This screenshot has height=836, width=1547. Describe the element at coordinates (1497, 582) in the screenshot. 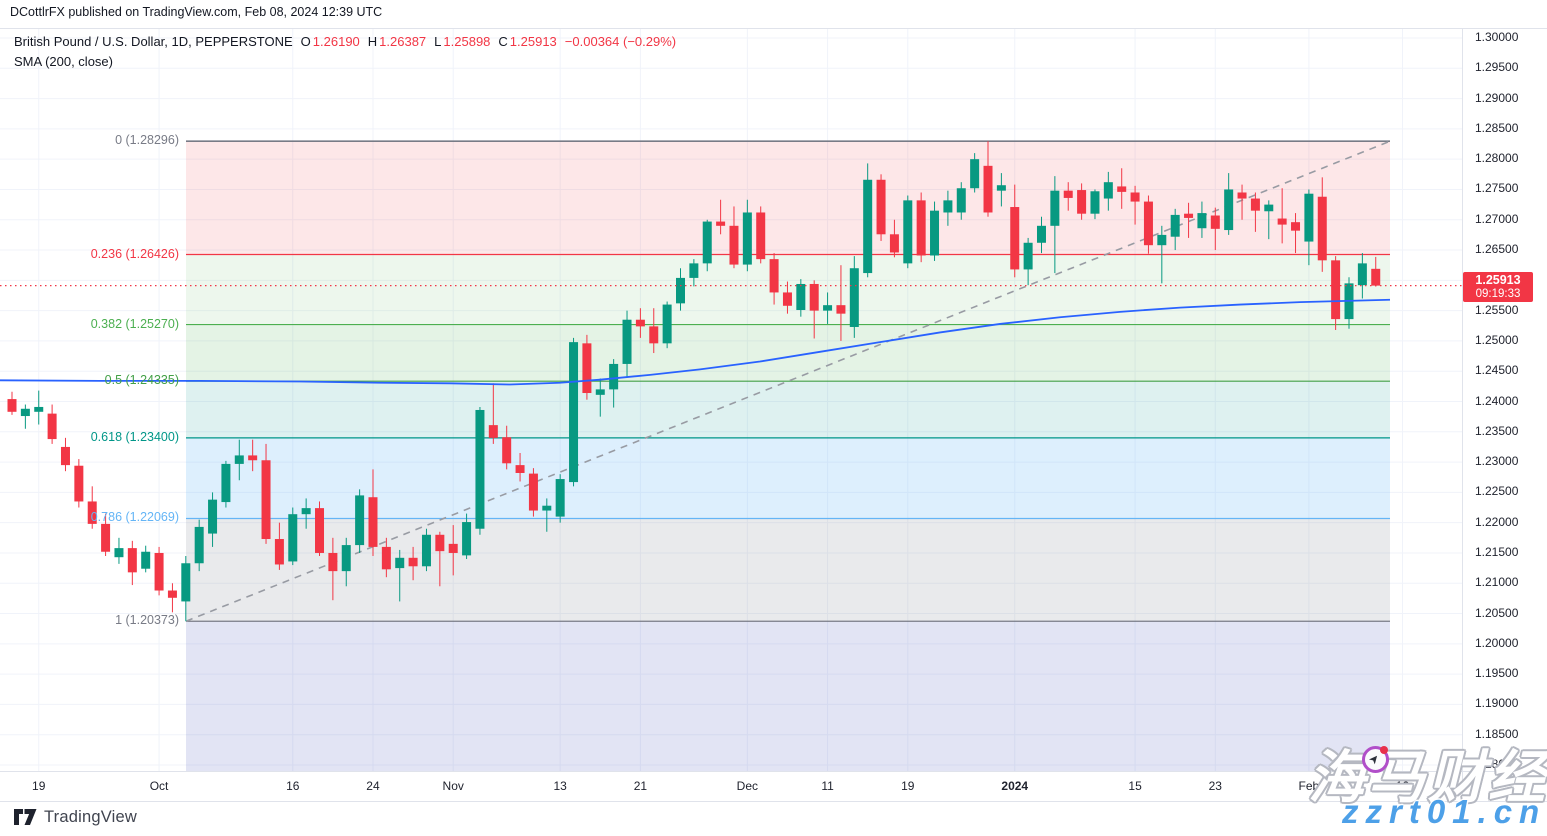

I see `price-axis-label: 1.21000` at that location.